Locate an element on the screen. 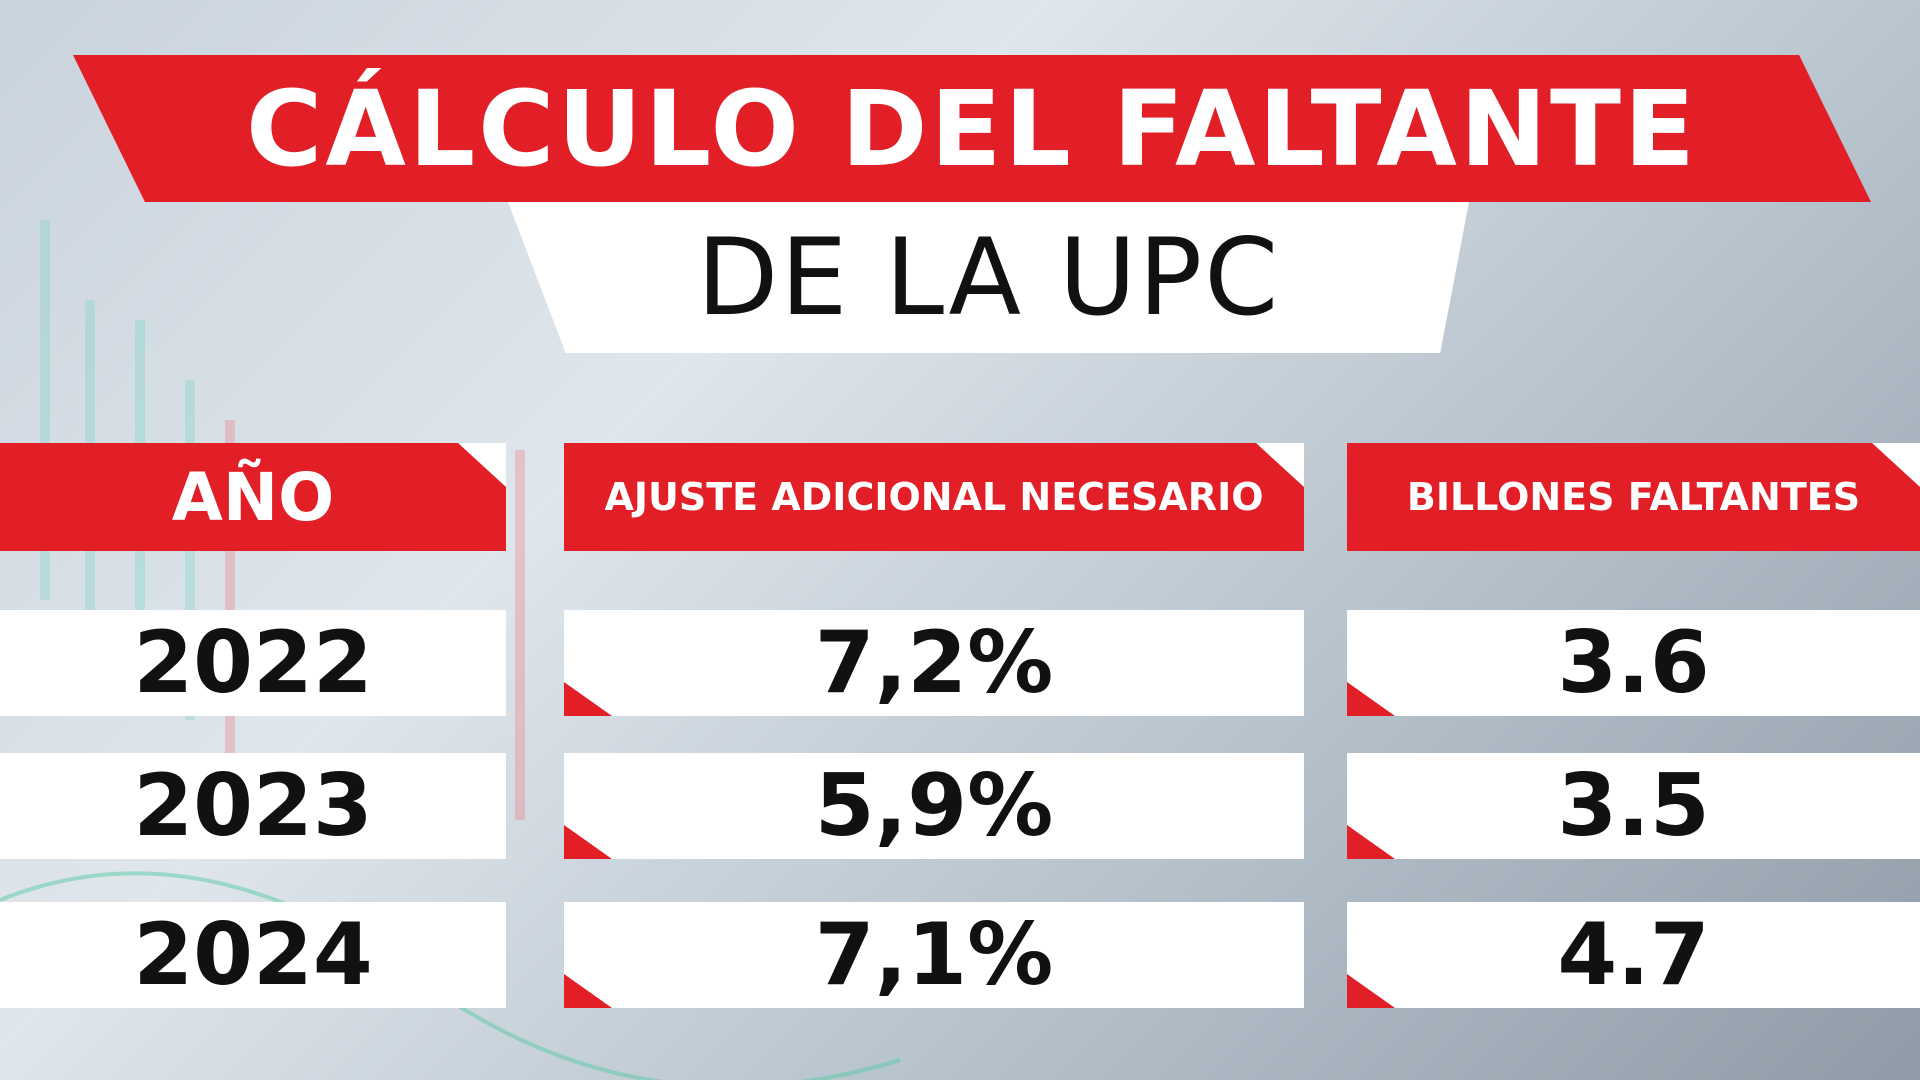 The width and height of the screenshot is (1920, 1080). table-cell: 3.6 is located at coordinates (1633, 663).